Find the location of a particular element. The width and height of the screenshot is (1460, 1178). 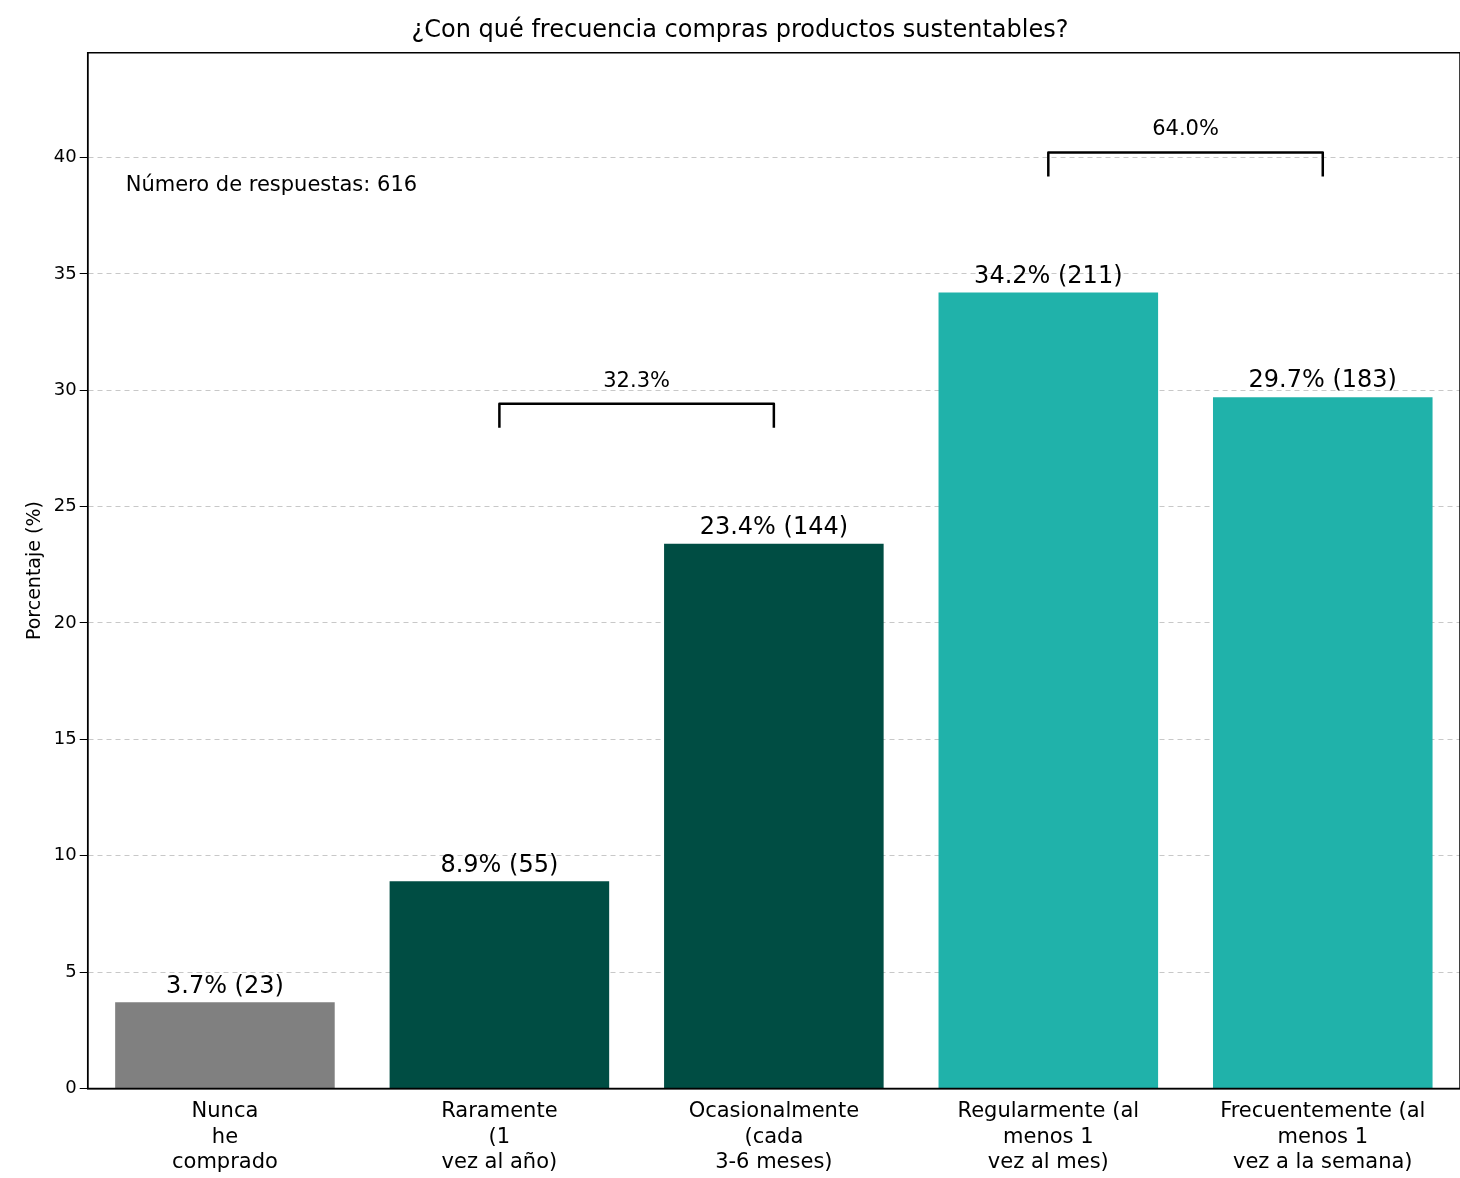

annotation: Número de respuestas: 616 is located at coordinates (271, 183).